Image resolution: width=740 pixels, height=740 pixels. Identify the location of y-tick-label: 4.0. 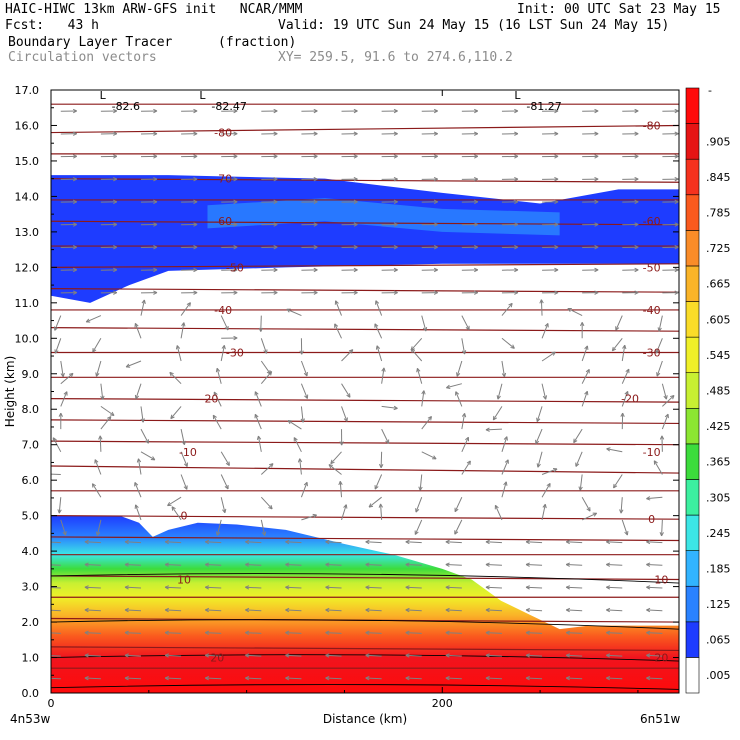
(31, 551).